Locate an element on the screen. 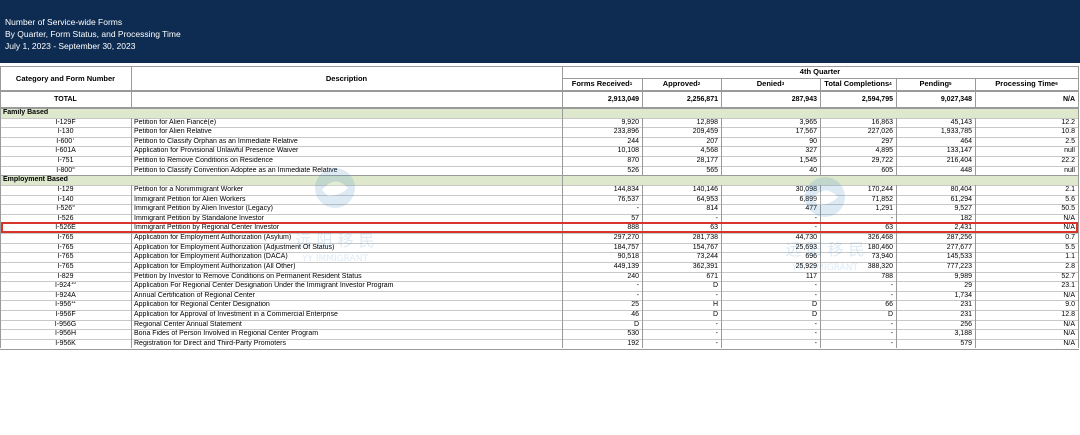  form-metric-value: 9,527 is located at coordinates (963, 209).